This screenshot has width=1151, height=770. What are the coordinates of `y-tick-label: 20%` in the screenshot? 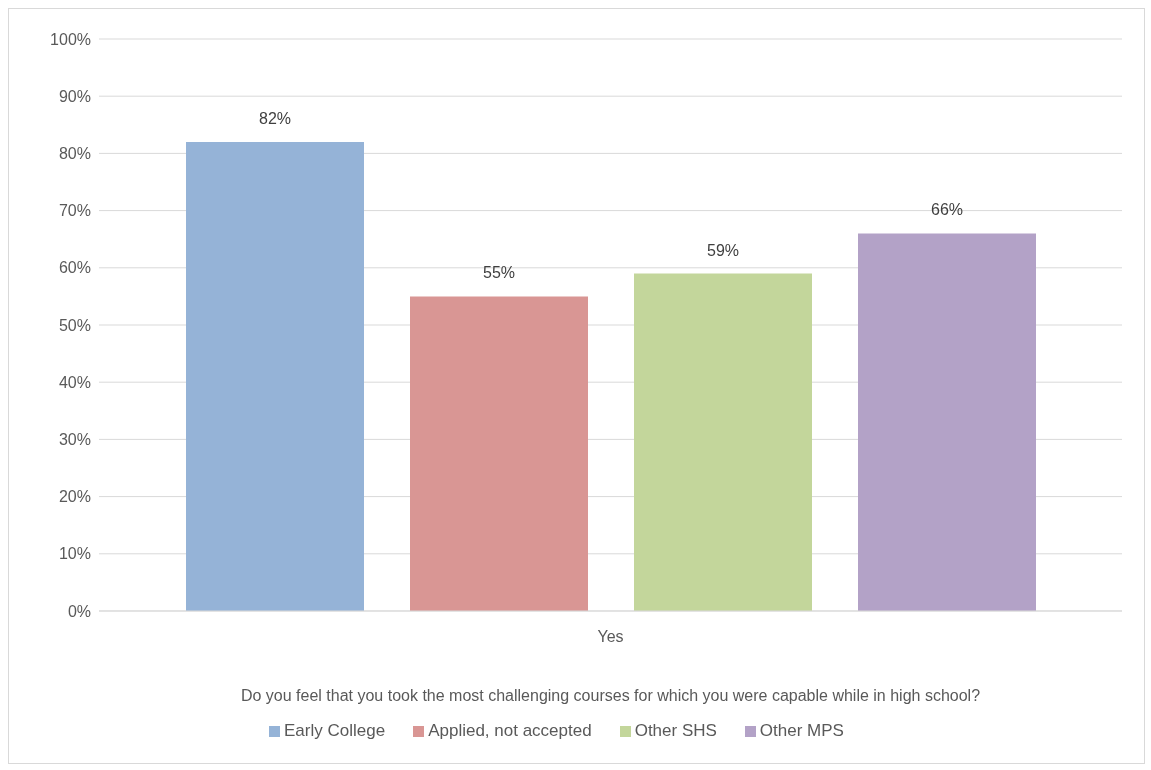 It's located at (74, 497).